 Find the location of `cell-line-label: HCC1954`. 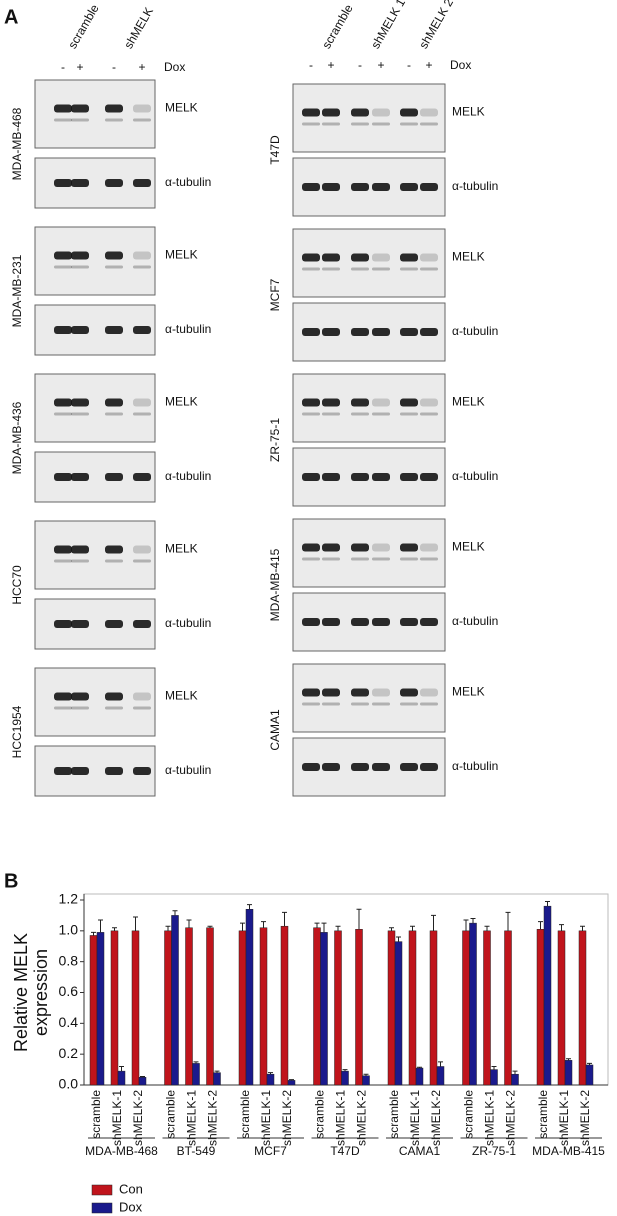

cell-line-label: HCC1954 is located at coordinates (17, 731).